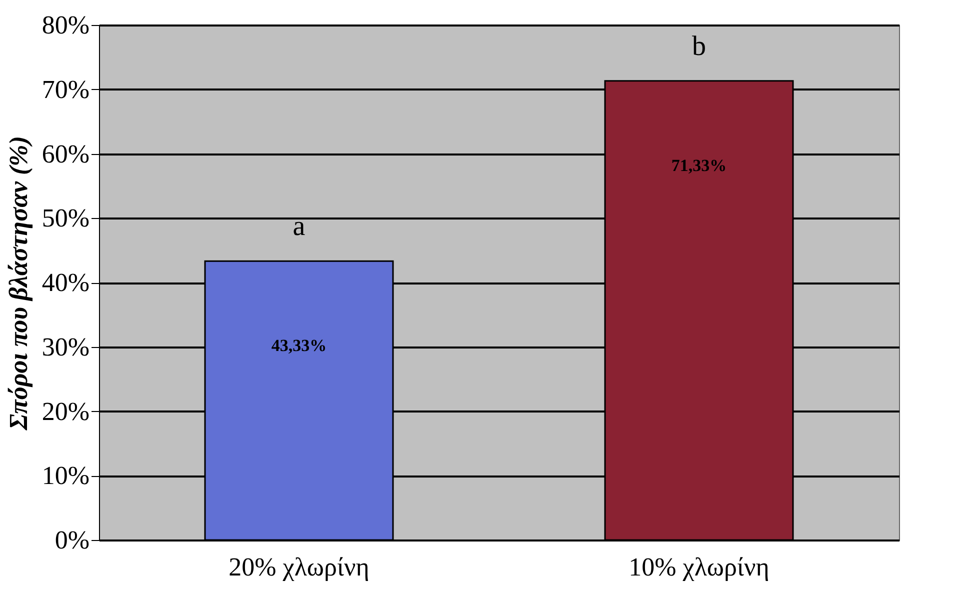 This screenshot has height=609, width=954. I want to click on y-axis-title: Σπόροι που βλάστησαν (%), so click(18, 283).